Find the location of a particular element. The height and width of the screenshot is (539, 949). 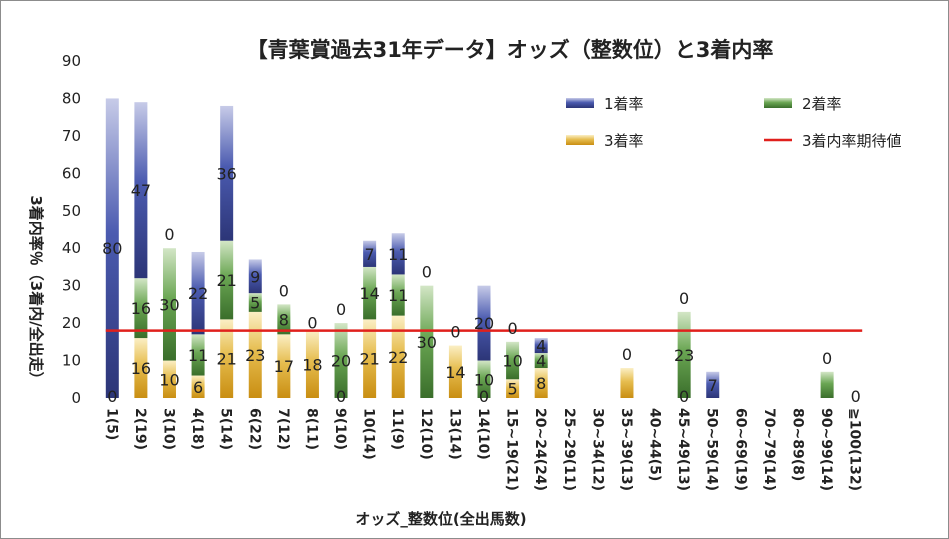

x-tick-label: 25~29(11) is located at coordinates (569, 449).